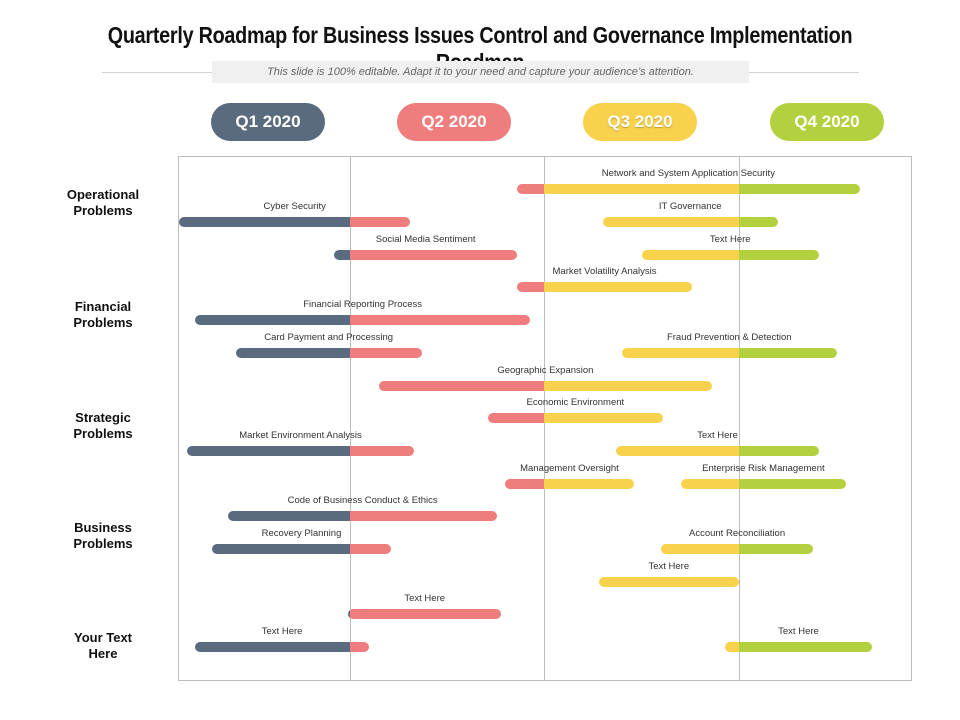 Image resolution: width=960 pixels, height=720 pixels. I want to click on quarter-pill-q2: Q2 2020, so click(454, 122).